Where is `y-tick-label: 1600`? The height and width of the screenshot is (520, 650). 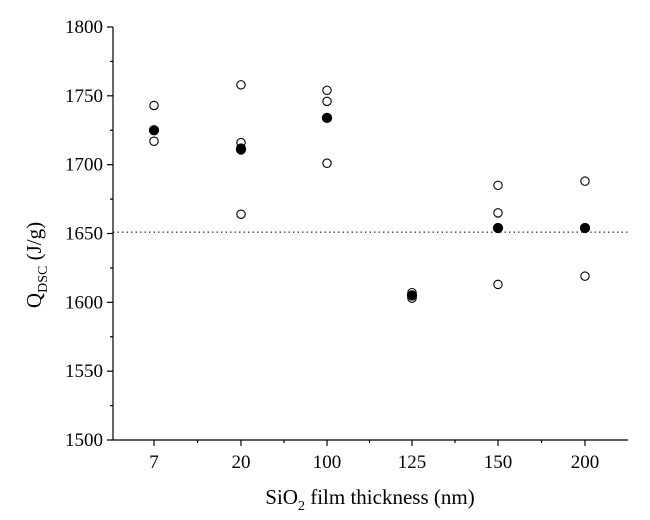
y-tick-label: 1600 is located at coordinates (84, 302).